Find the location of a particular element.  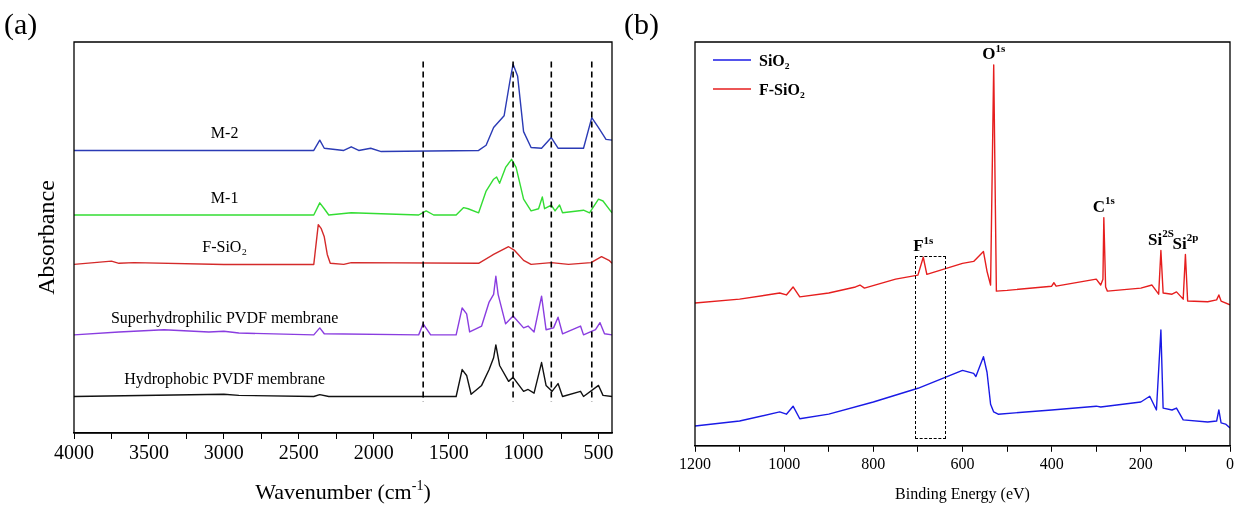

x-tick-label: 0 is located at coordinates (1230, 463).